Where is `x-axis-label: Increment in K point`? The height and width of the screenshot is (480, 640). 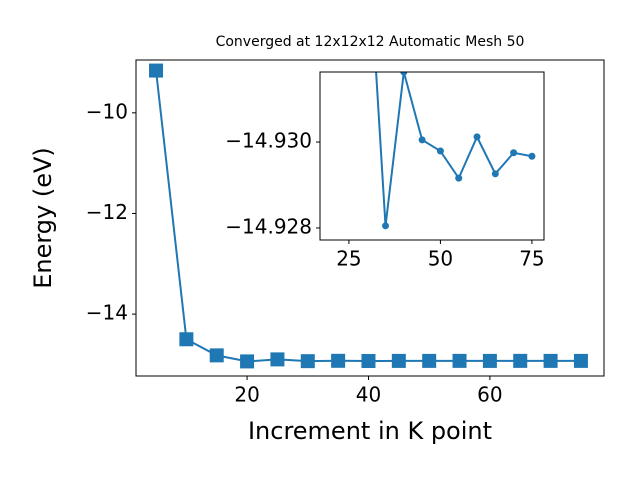 x-axis-label: Increment in K point is located at coordinates (370, 431).